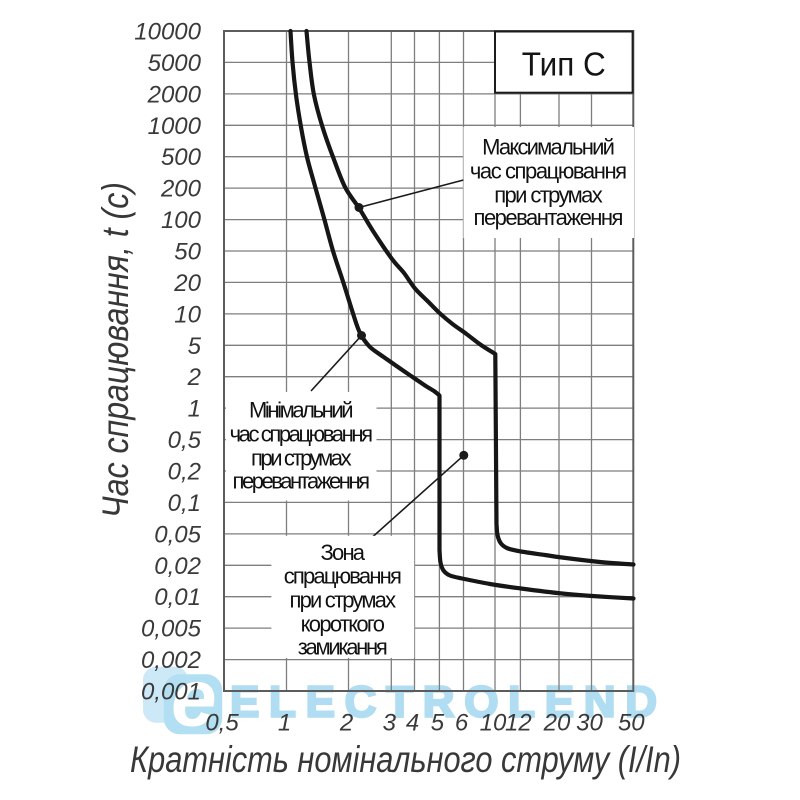 The image size is (800, 800). I want to click on svg-text: 12, so click(518, 723).